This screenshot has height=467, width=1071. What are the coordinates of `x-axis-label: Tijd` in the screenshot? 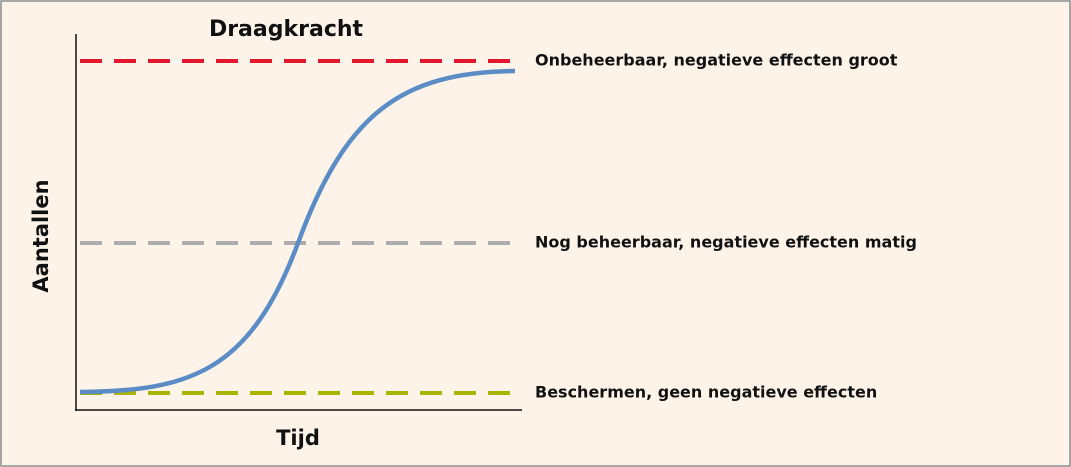 It's located at (298, 438).